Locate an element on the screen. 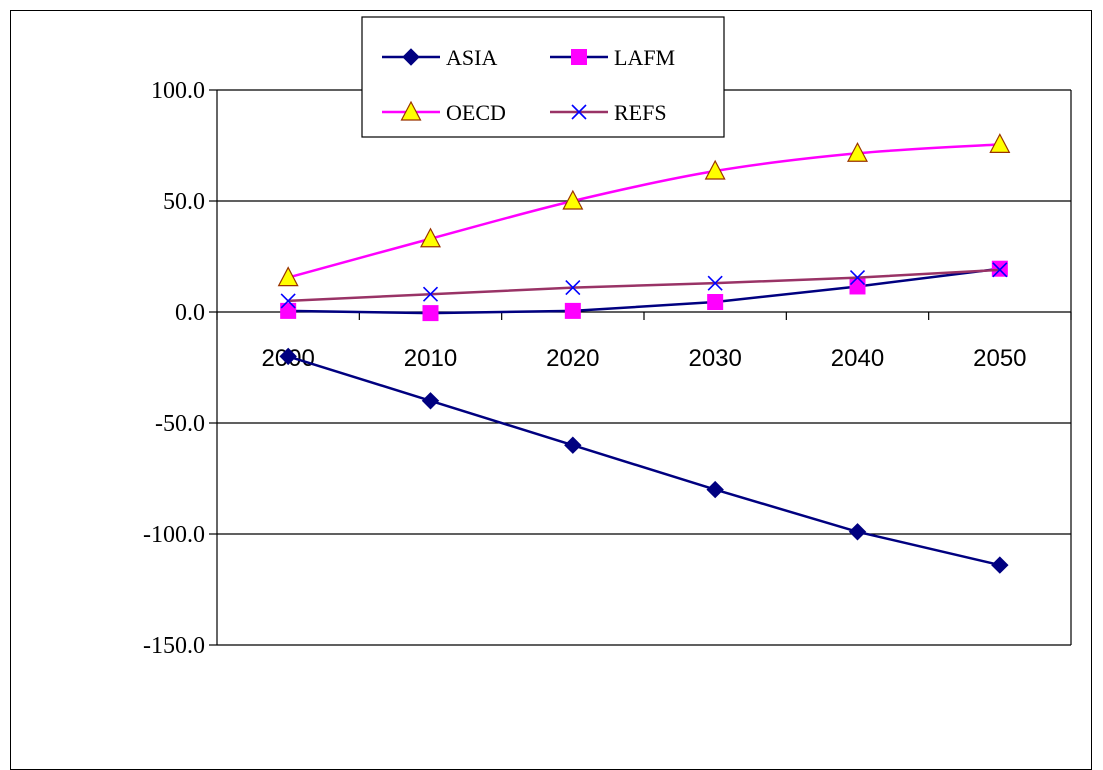 The image size is (1103, 770). legend is located at coordinates (543, 77).